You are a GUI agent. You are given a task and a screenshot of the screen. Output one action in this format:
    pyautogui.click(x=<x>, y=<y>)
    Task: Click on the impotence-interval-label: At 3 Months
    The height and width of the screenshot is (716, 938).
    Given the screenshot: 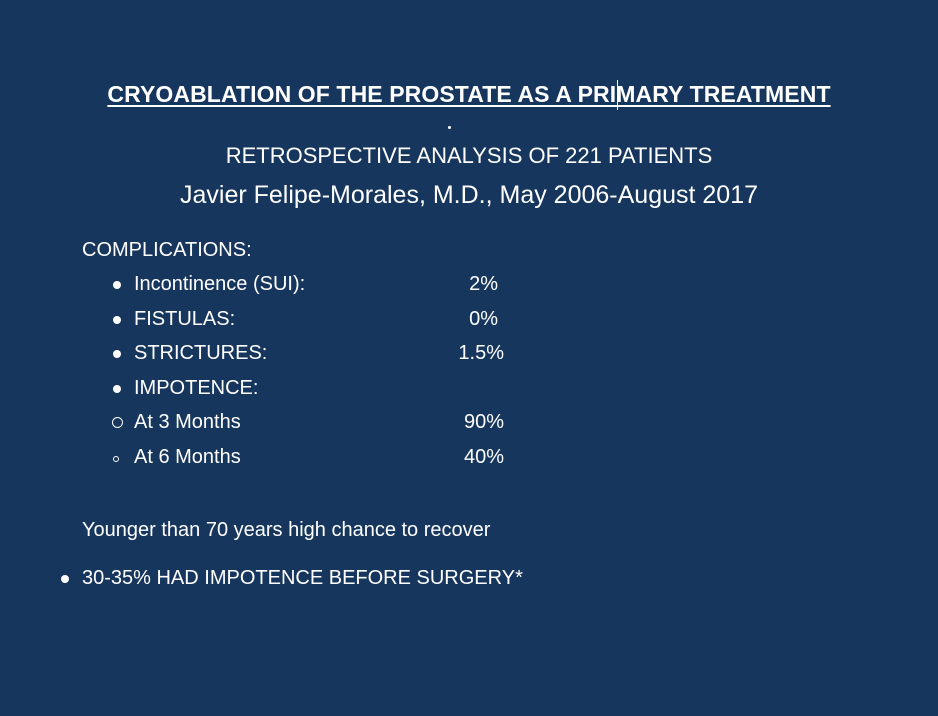 What is the action you would take?
    pyautogui.click(x=187, y=422)
    